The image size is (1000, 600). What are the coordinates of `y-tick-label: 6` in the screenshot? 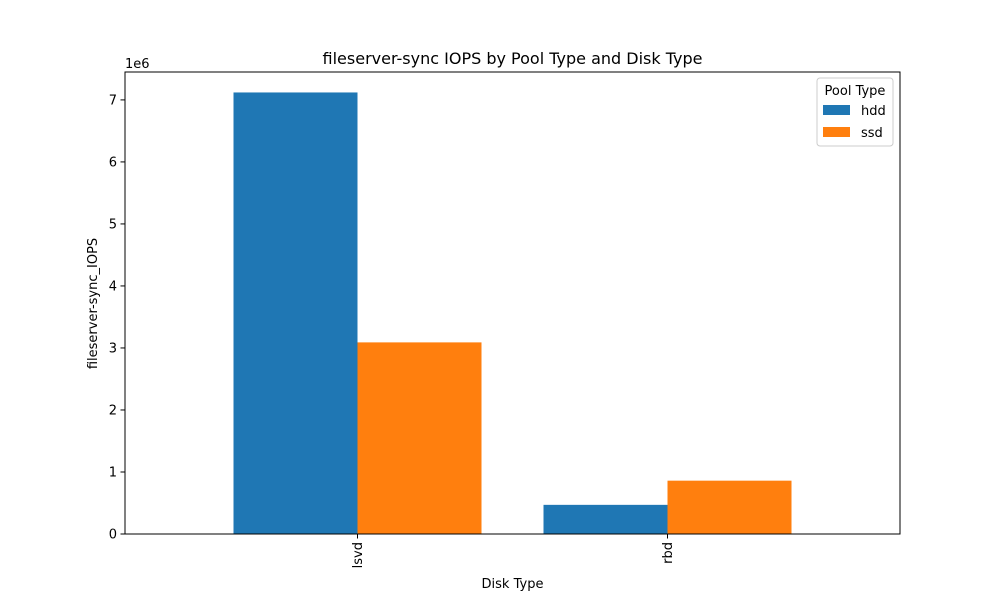 It's located at (113, 162).